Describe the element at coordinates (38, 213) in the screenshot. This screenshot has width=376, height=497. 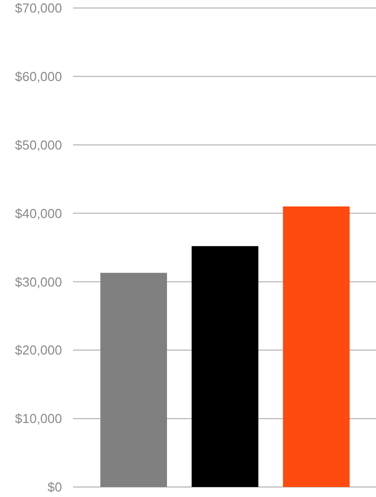
I see `y-tick-label: $40,000` at that location.